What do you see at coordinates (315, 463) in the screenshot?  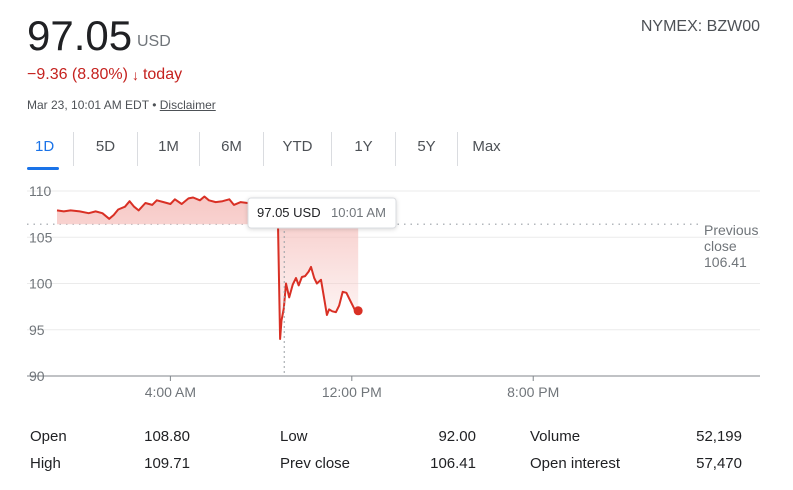 I see `stat-label: Prev close` at bounding box center [315, 463].